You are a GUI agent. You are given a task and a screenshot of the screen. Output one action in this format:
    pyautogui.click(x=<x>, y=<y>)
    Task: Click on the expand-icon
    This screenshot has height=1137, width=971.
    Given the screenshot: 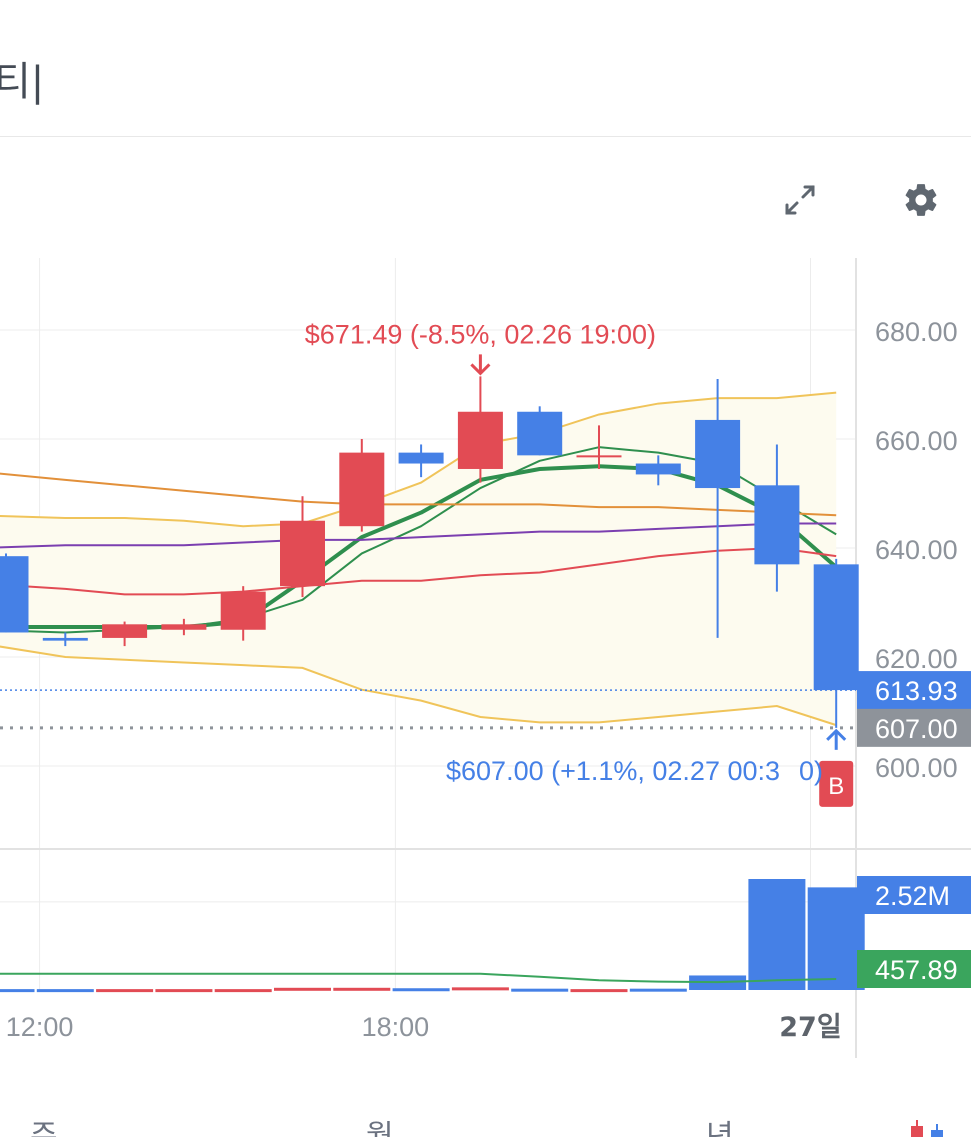 What is the action you would take?
    pyautogui.click(x=800, y=200)
    